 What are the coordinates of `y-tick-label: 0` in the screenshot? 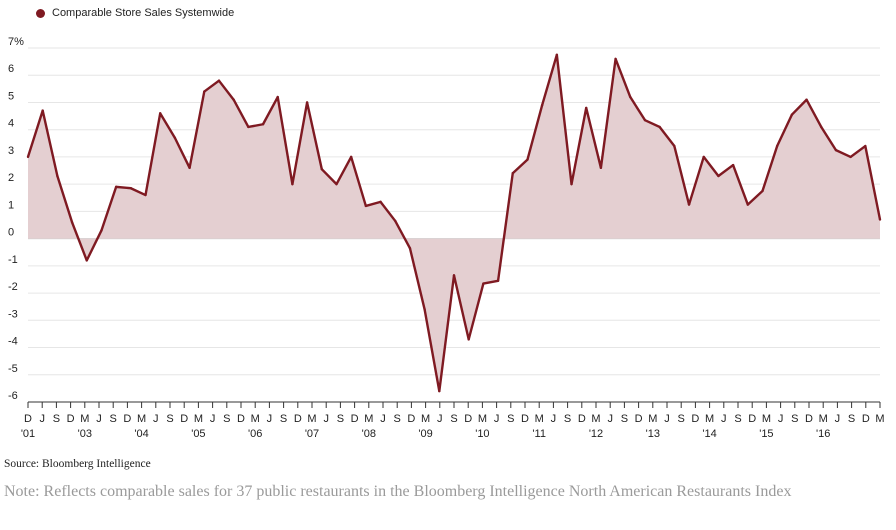 It's located at (11, 233).